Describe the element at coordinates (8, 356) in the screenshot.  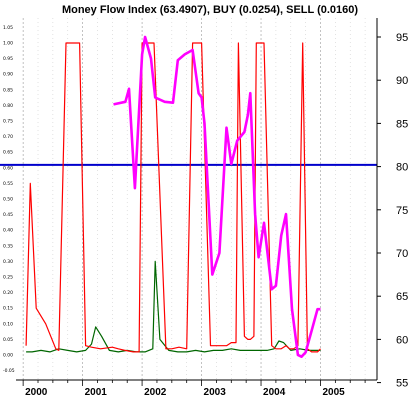
I see `left-tick-label: 0.00` at that location.